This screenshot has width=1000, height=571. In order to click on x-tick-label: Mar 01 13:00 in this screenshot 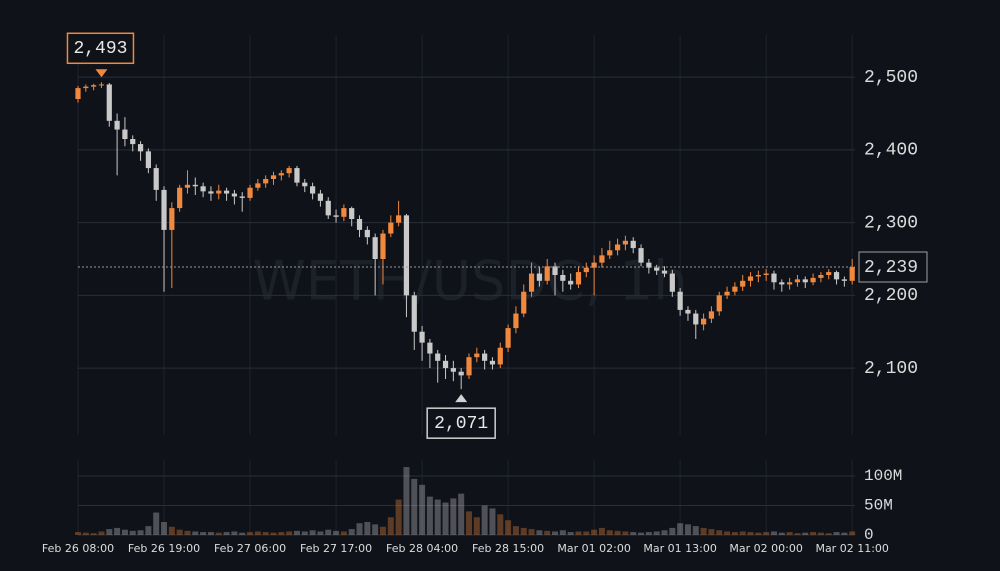, I will do `click(679, 548)`.